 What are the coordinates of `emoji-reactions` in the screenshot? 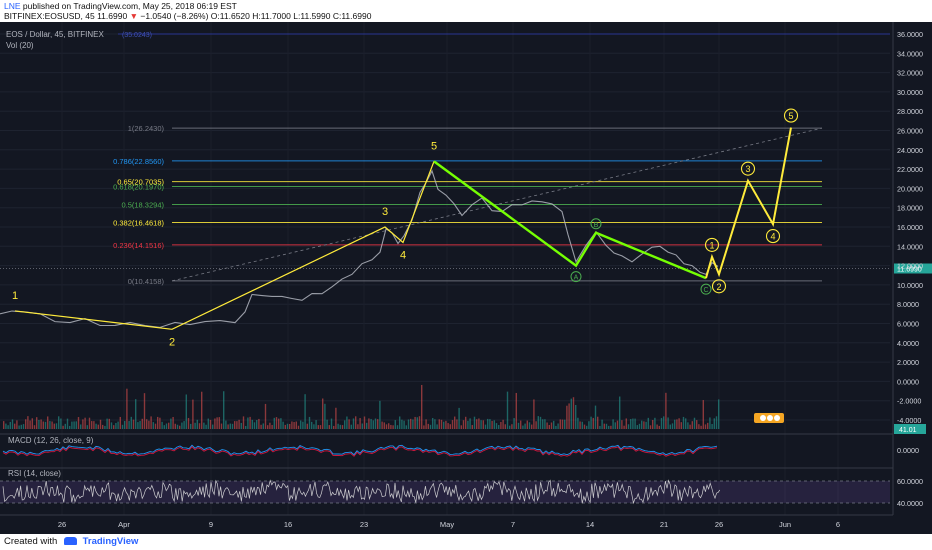 It's located at (769, 418).